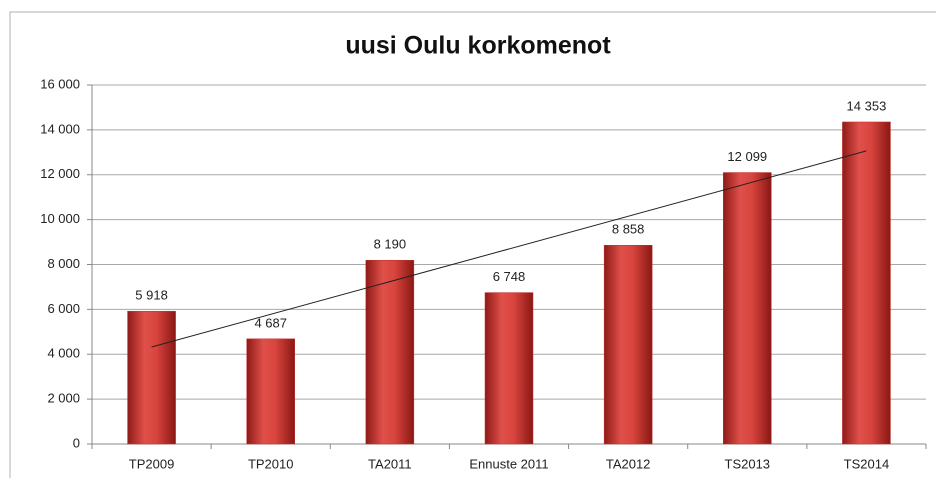  Describe the element at coordinates (747, 156) in the screenshot. I see `data-label: 12 099` at that location.